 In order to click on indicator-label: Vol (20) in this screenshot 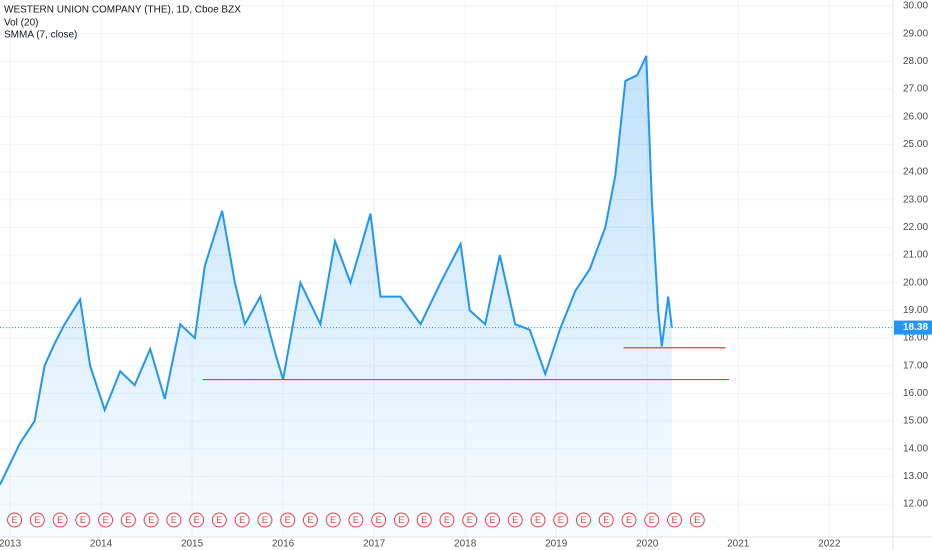, I will do `click(21, 23)`.